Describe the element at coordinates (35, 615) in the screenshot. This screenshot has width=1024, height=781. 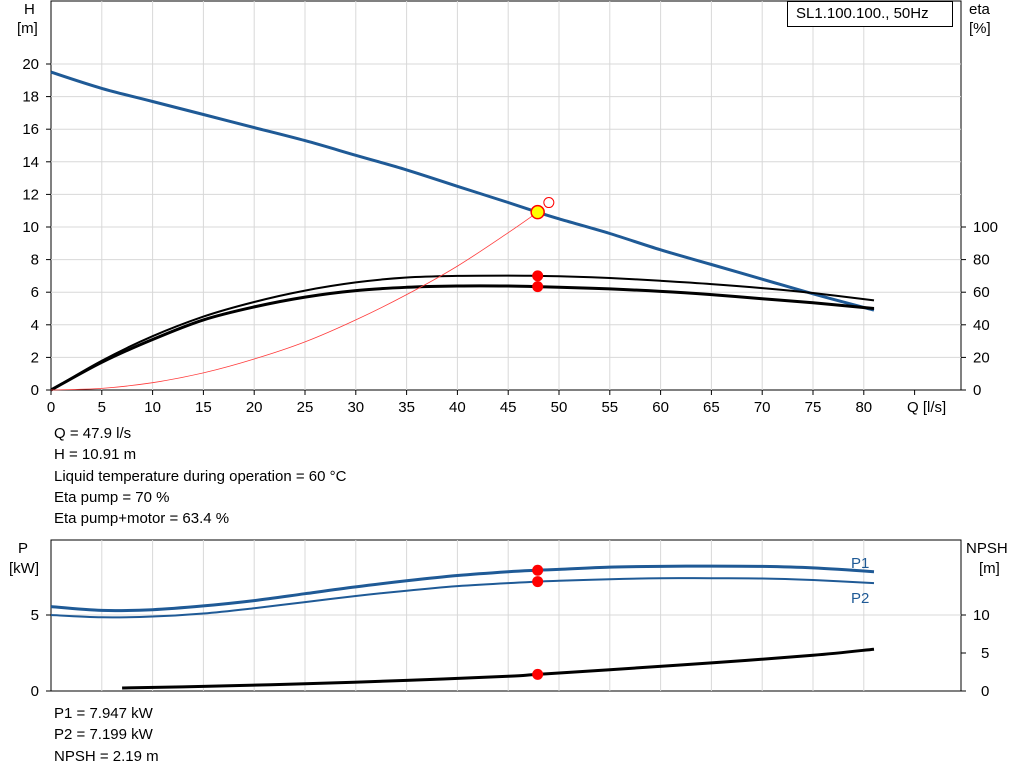
I see `power-tick-label: 5` at that location.